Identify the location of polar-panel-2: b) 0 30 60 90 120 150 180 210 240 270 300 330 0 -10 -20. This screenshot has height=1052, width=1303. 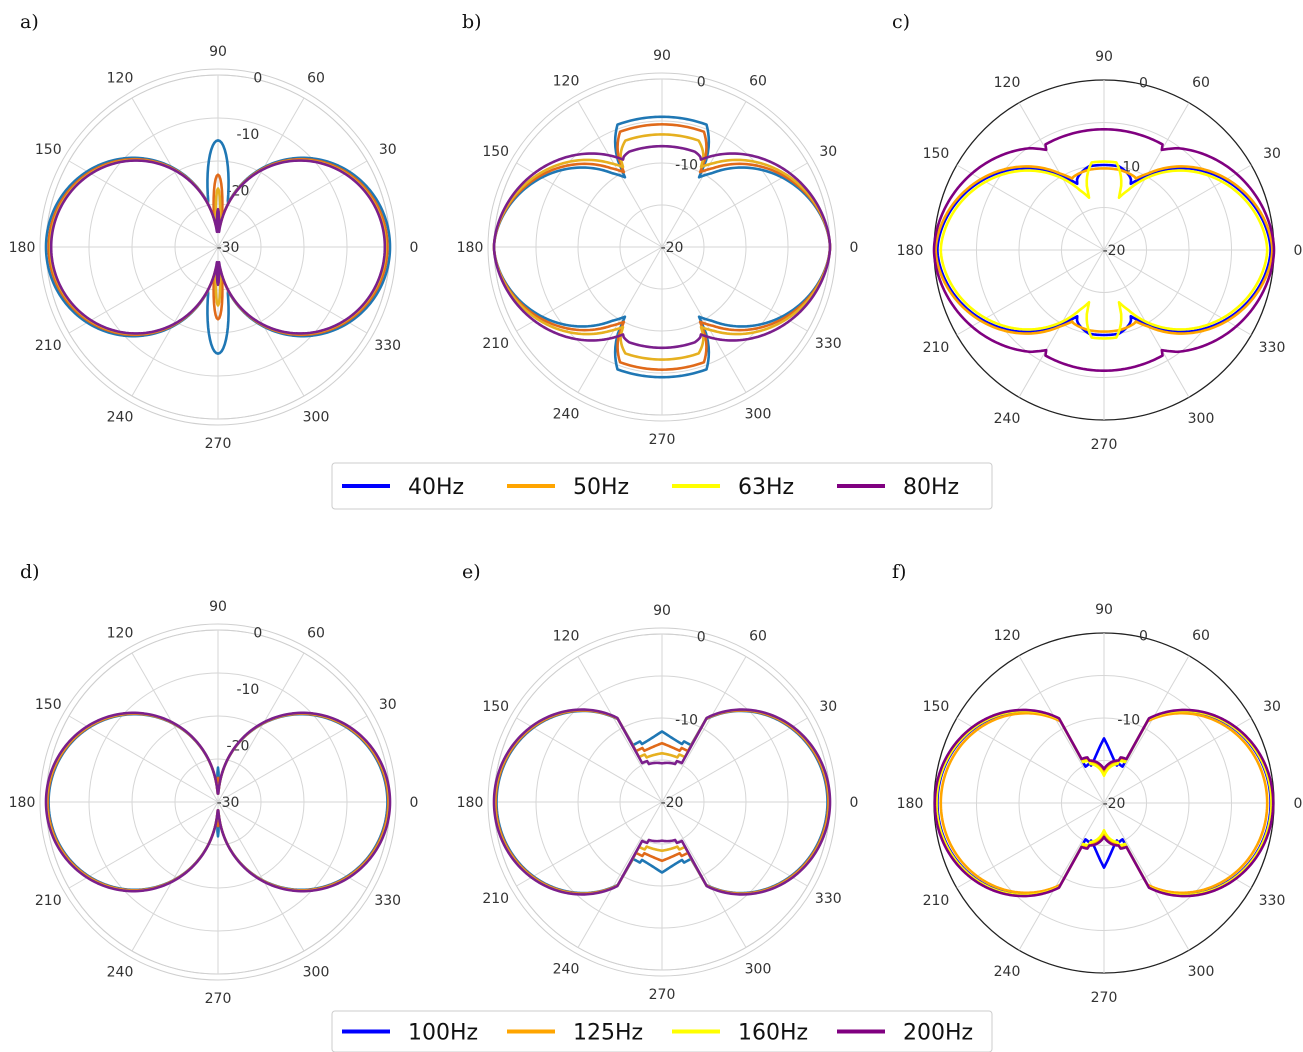
(658, 229).